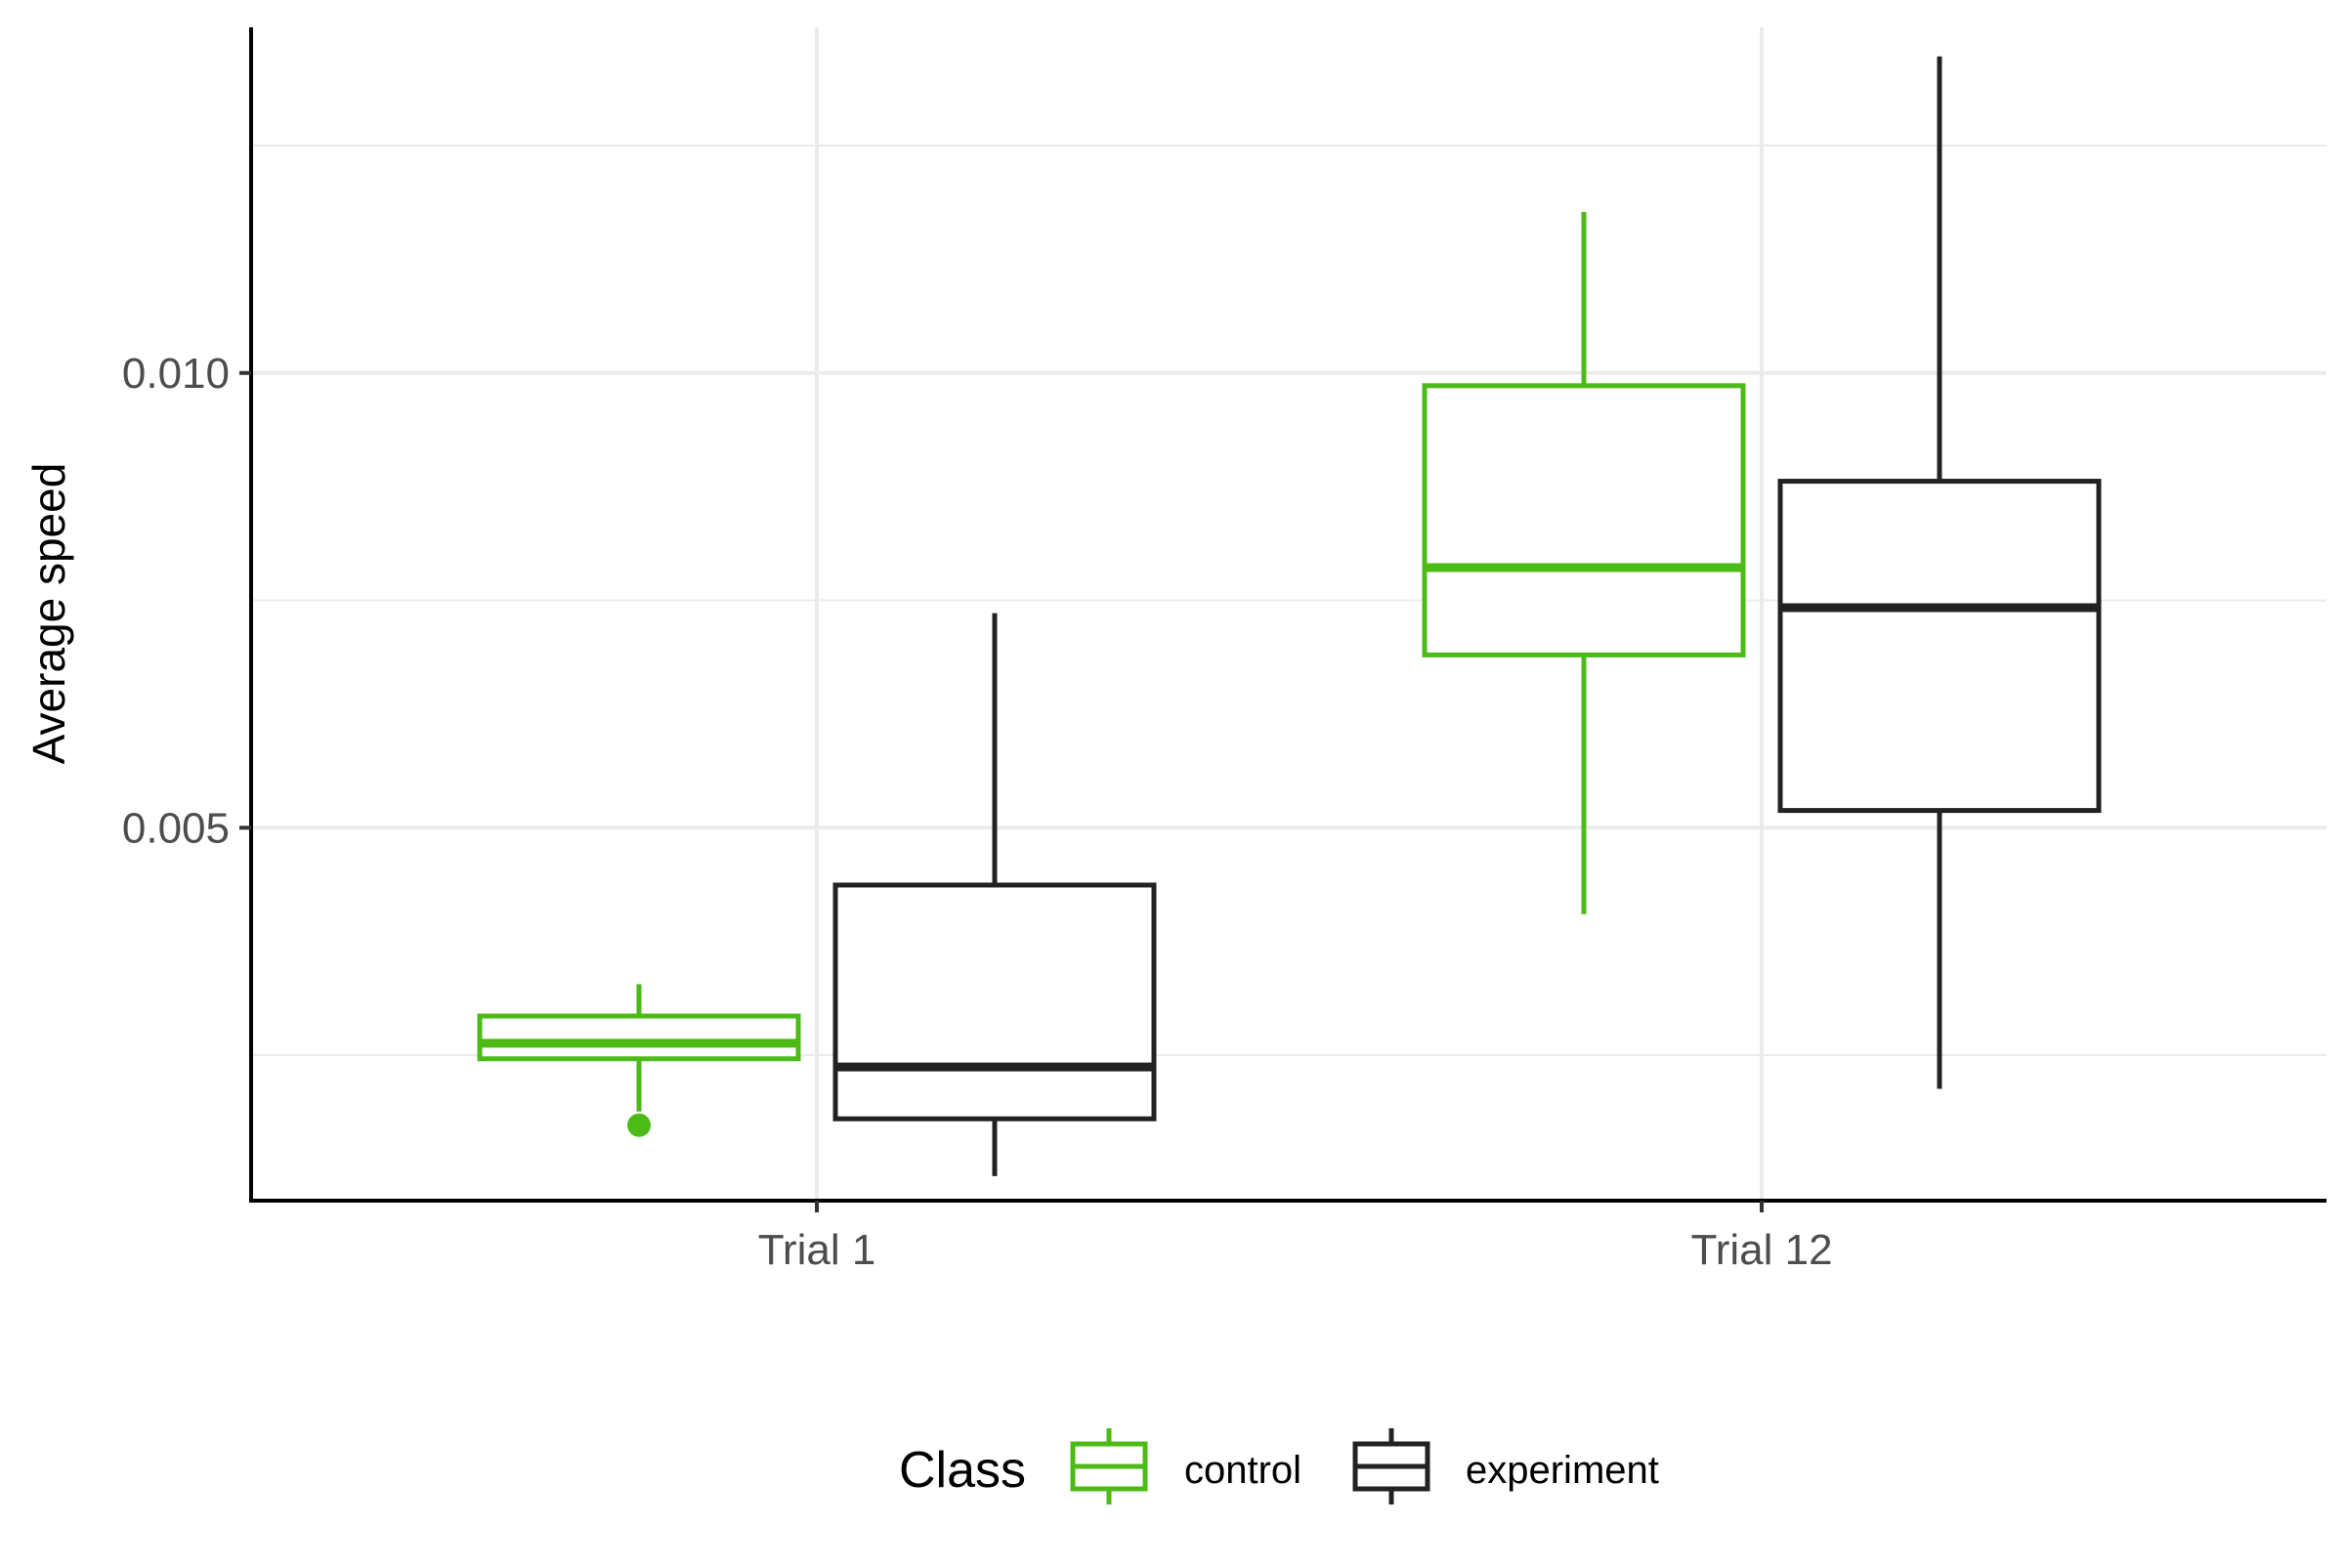 The image size is (2345, 1568). Describe the element at coordinates (1391, 1466) in the screenshot. I see `legend-key-experiment` at that location.